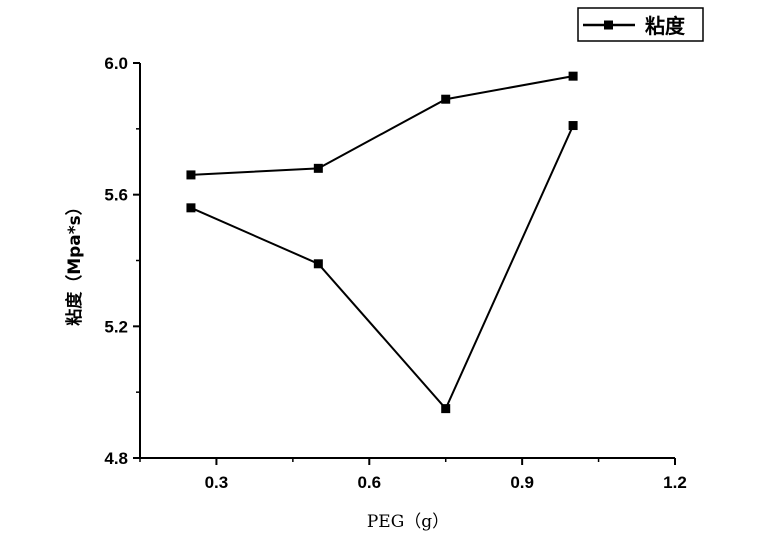 The width and height of the screenshot is (782, 554). Describe the element at coordinates (522, 482) in the screenshot. I see `x-tick-label: 0.9` at that location.